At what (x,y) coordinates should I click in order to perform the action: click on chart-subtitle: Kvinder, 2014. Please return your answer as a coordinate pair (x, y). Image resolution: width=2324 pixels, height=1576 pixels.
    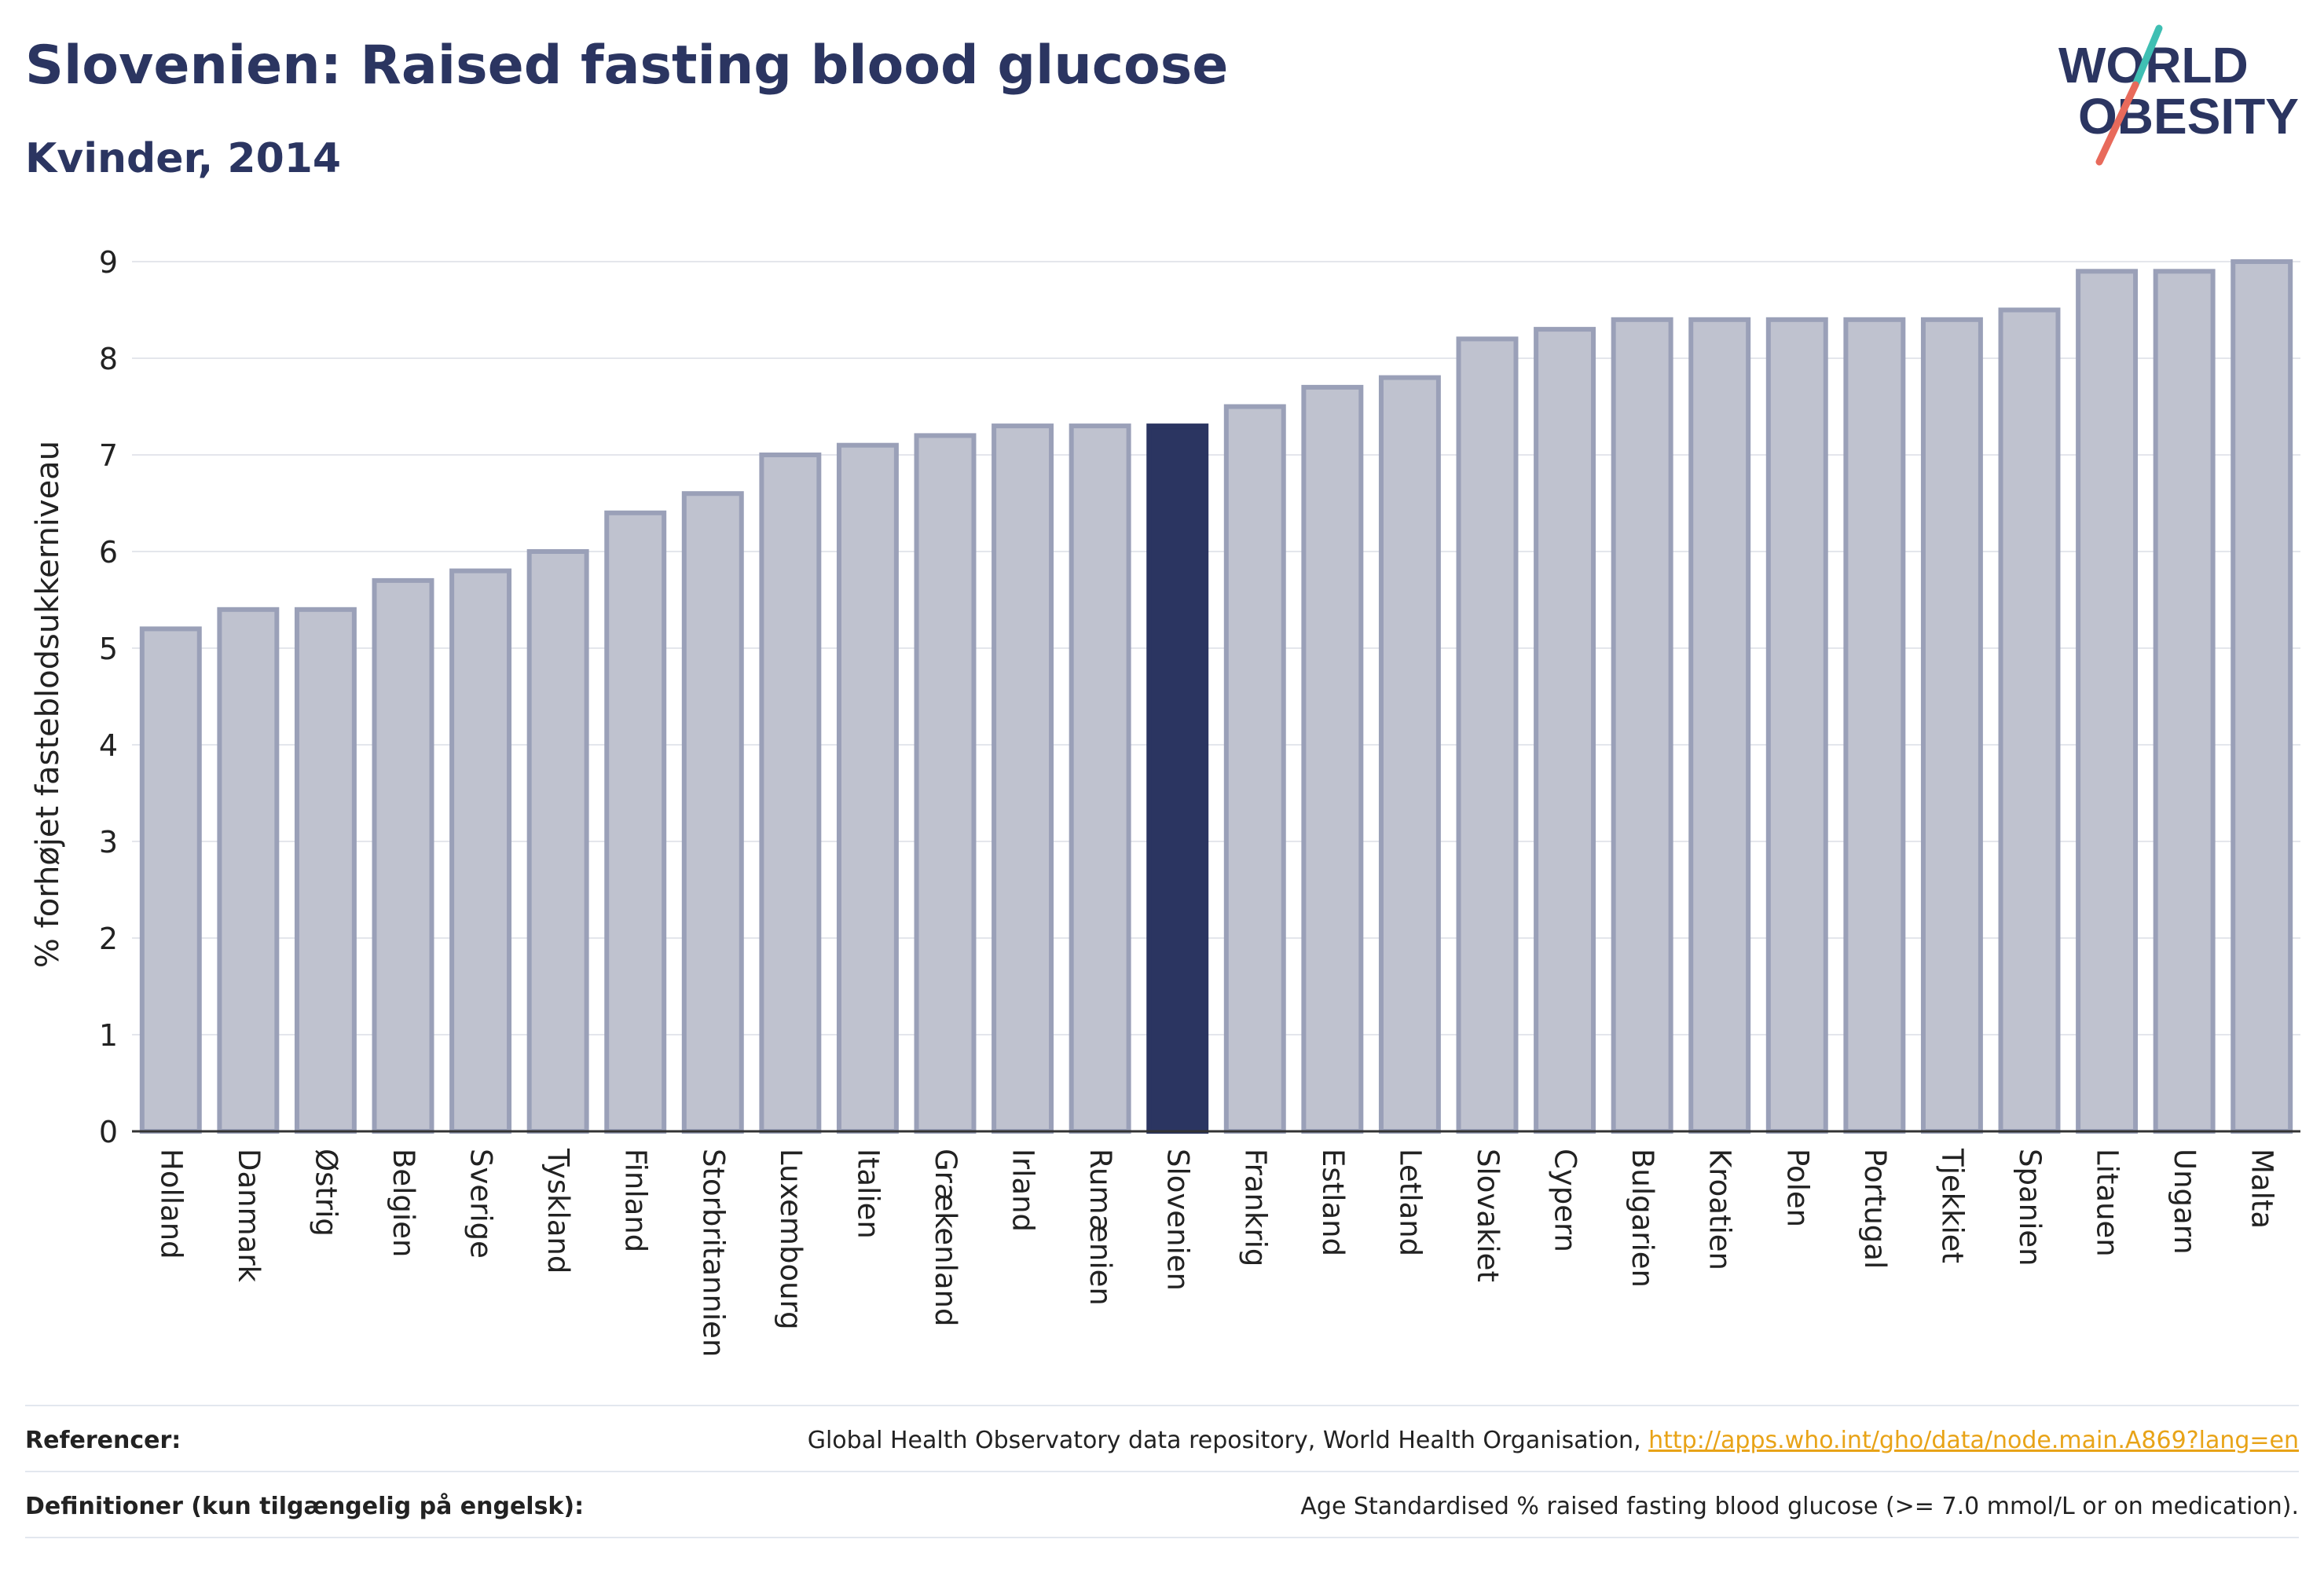
    Looking at the image, I should click on (183, 158).